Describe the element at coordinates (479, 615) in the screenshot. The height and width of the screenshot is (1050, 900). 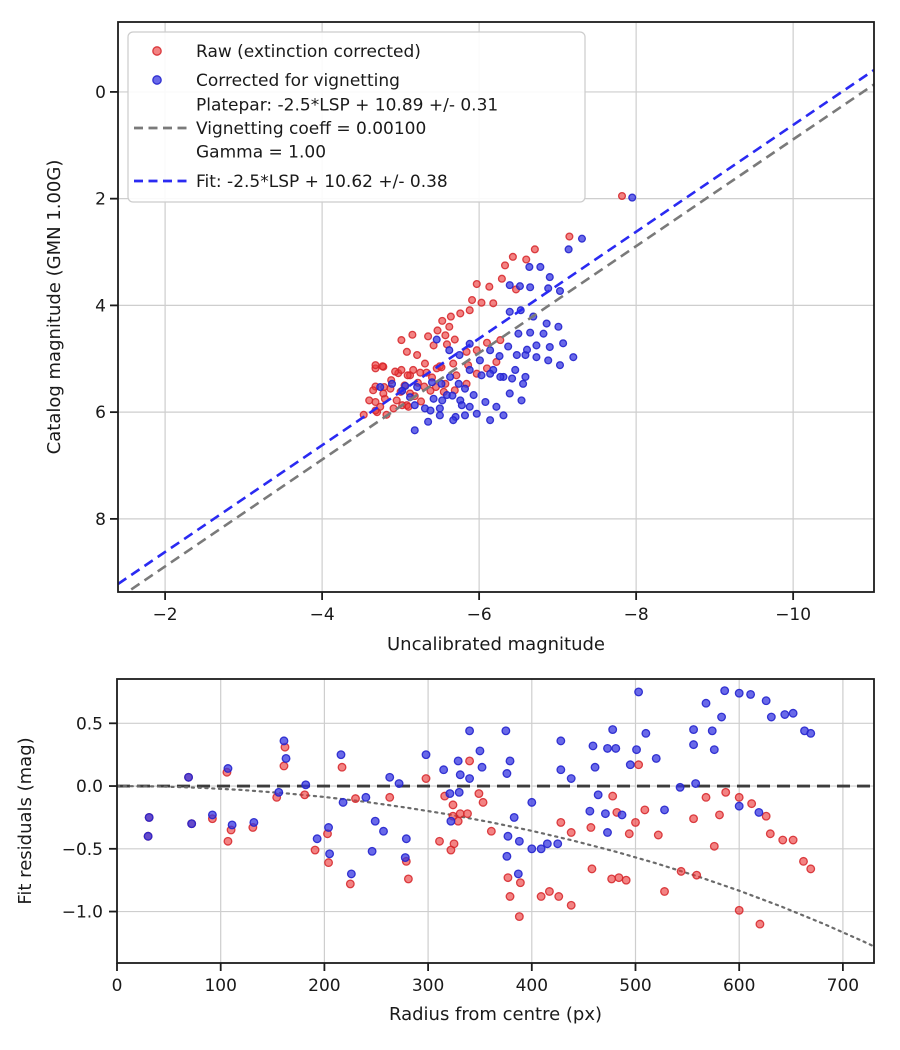
I see `x-tick-label: −6` at that location.